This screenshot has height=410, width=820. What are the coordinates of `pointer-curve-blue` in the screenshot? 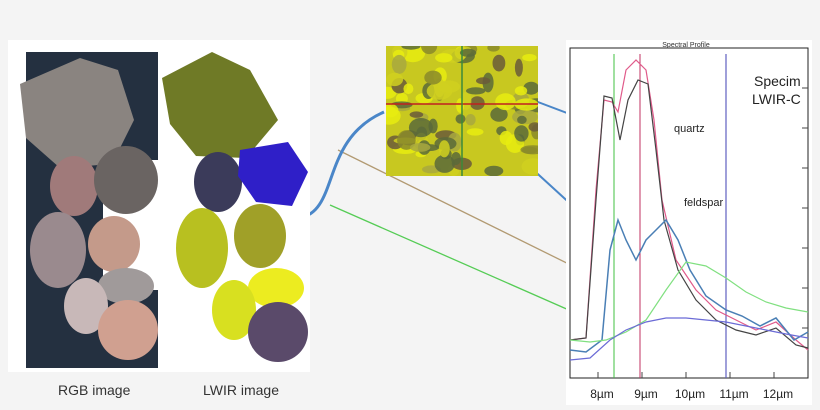 It's located at (342, 165).